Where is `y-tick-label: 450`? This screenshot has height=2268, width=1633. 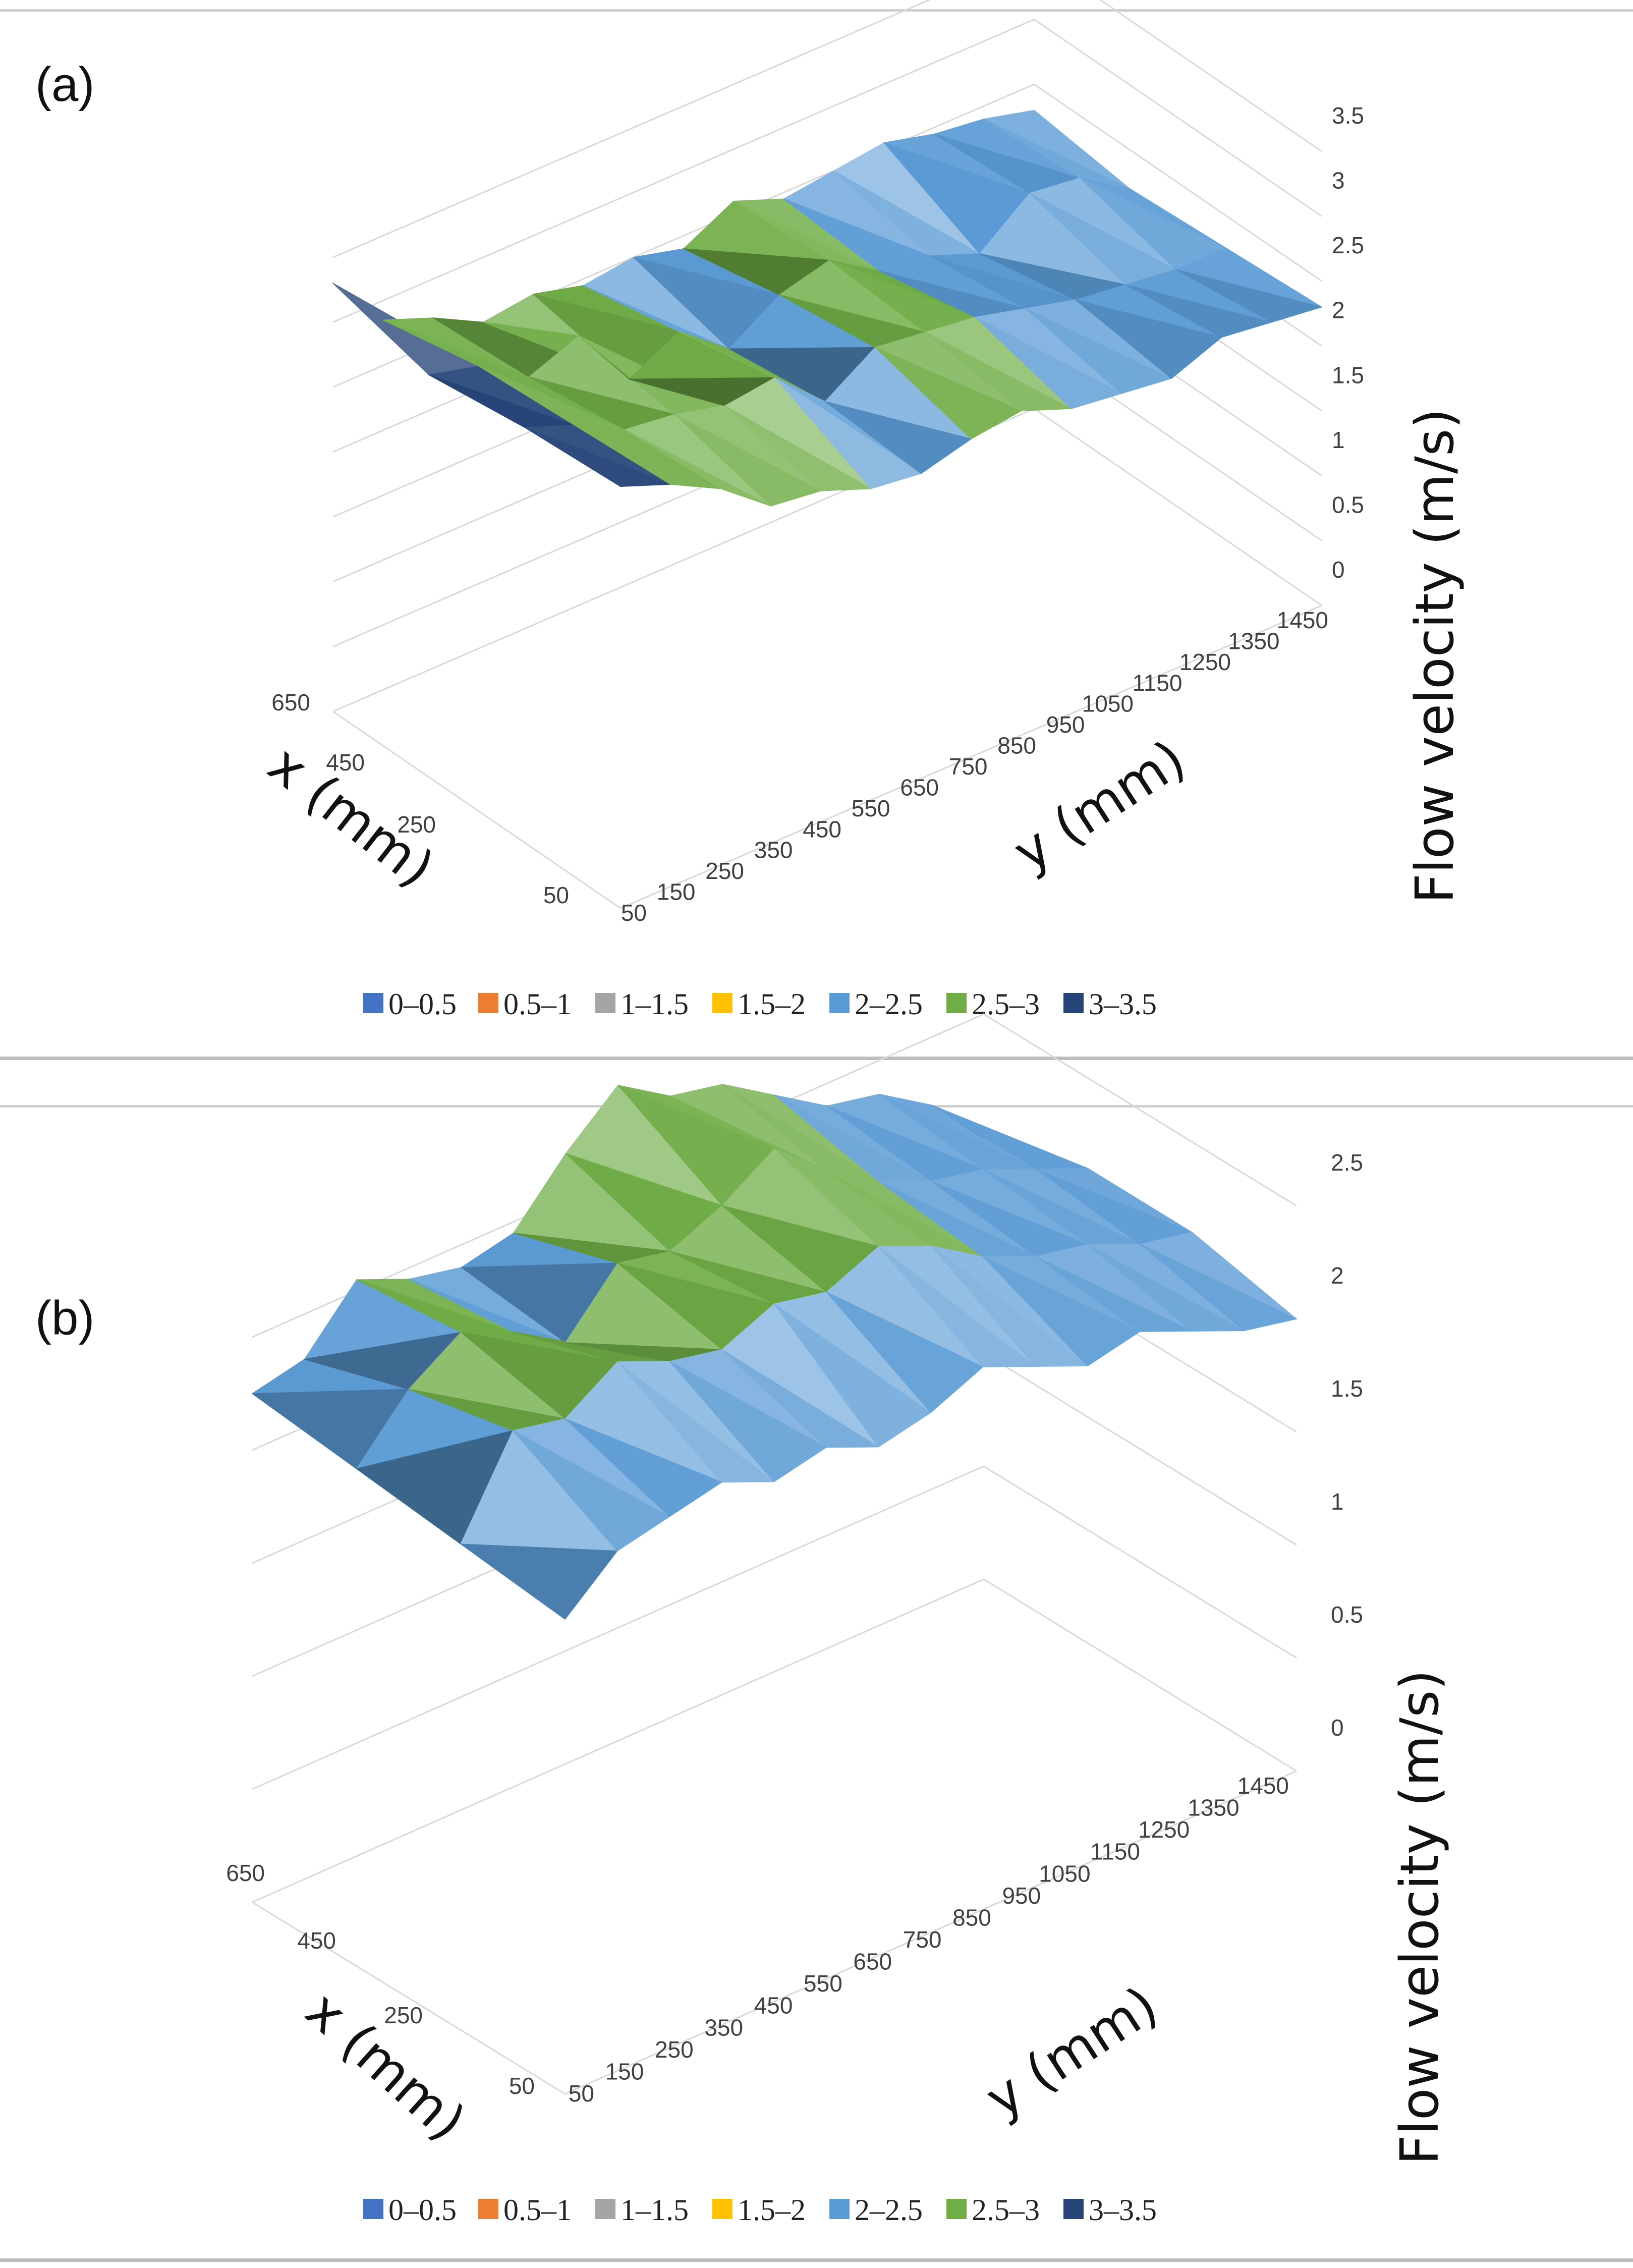 y-tick-label: 450 is located at coordinates (773, 2006).